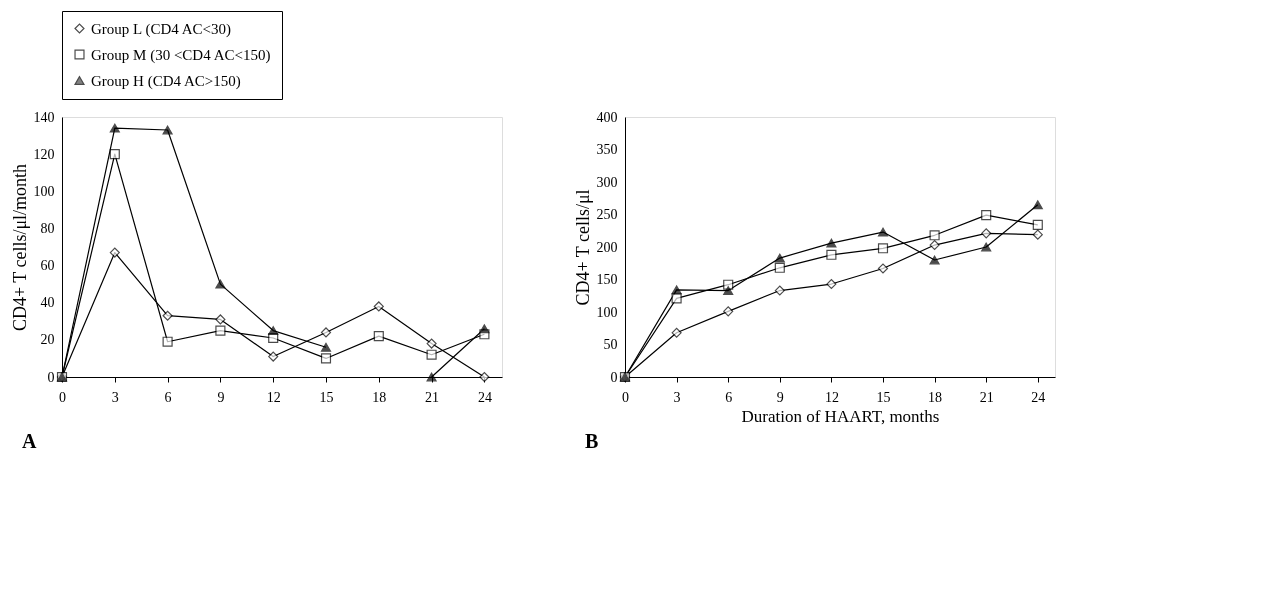 Image resolution: width=1281 pixels, height=610 pixels. Describe the element at coordinates (47, 340) in the screenshot. I see `y-tick-label: 20` at that location.